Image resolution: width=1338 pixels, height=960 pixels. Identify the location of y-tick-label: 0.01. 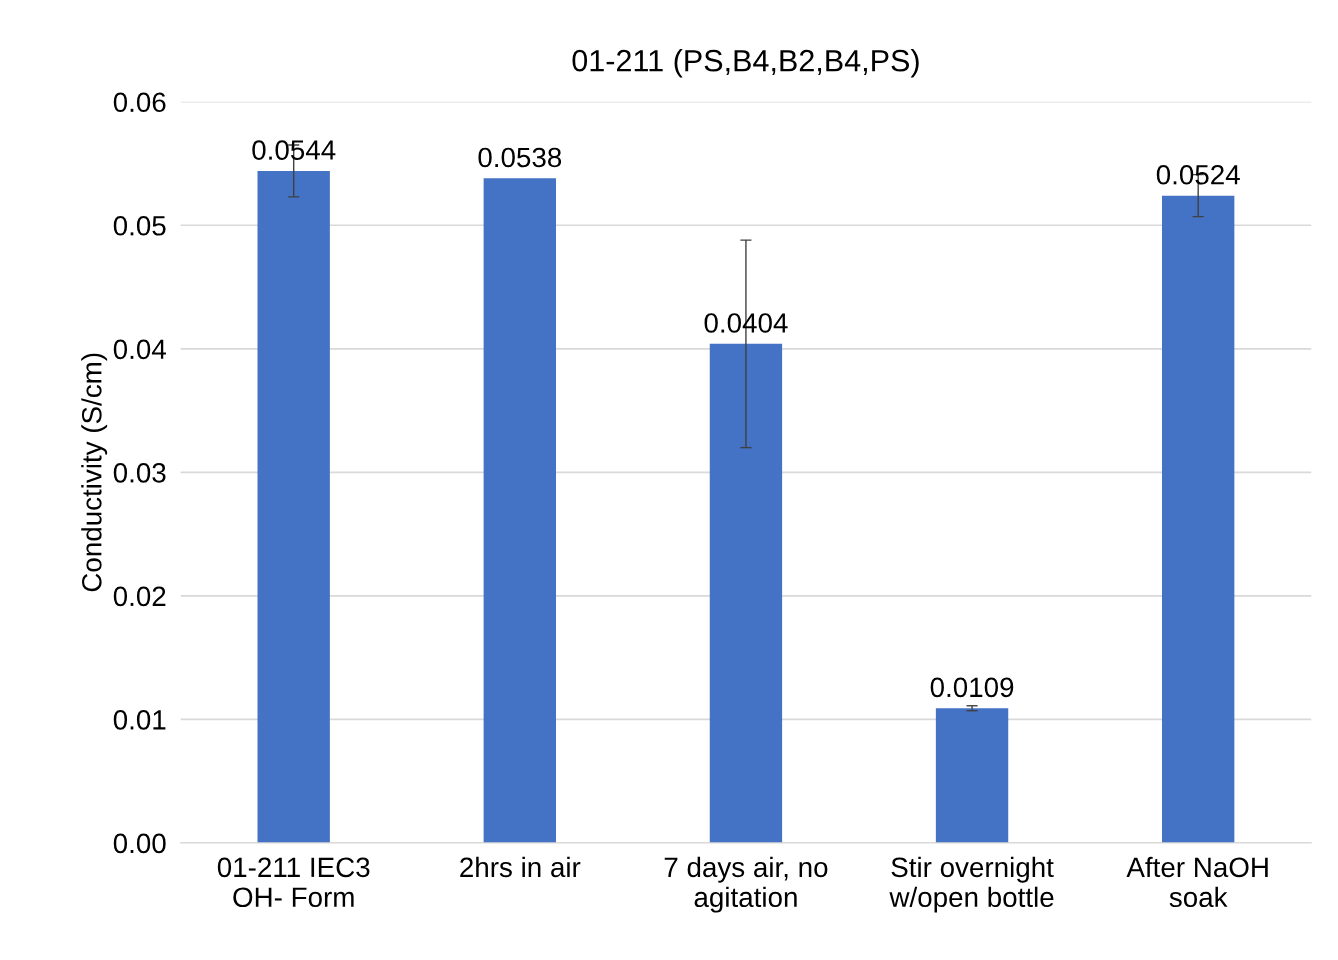
(139, 720).